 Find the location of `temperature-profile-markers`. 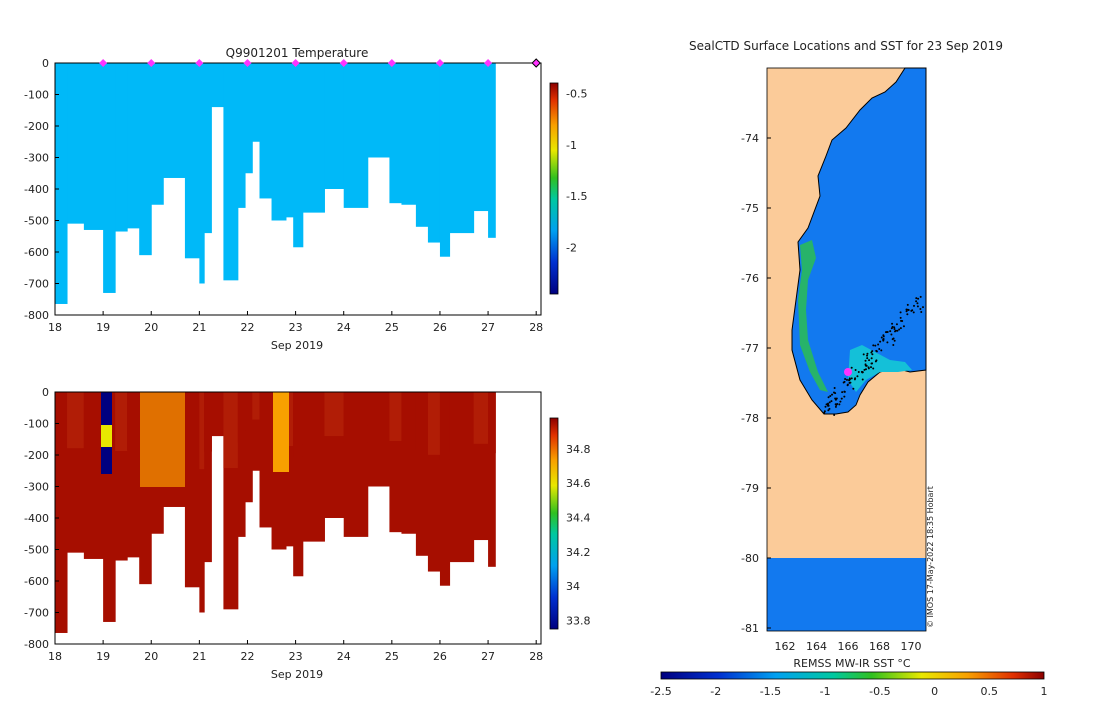

temperature-profile-markers is located at coordinates (320, 63).